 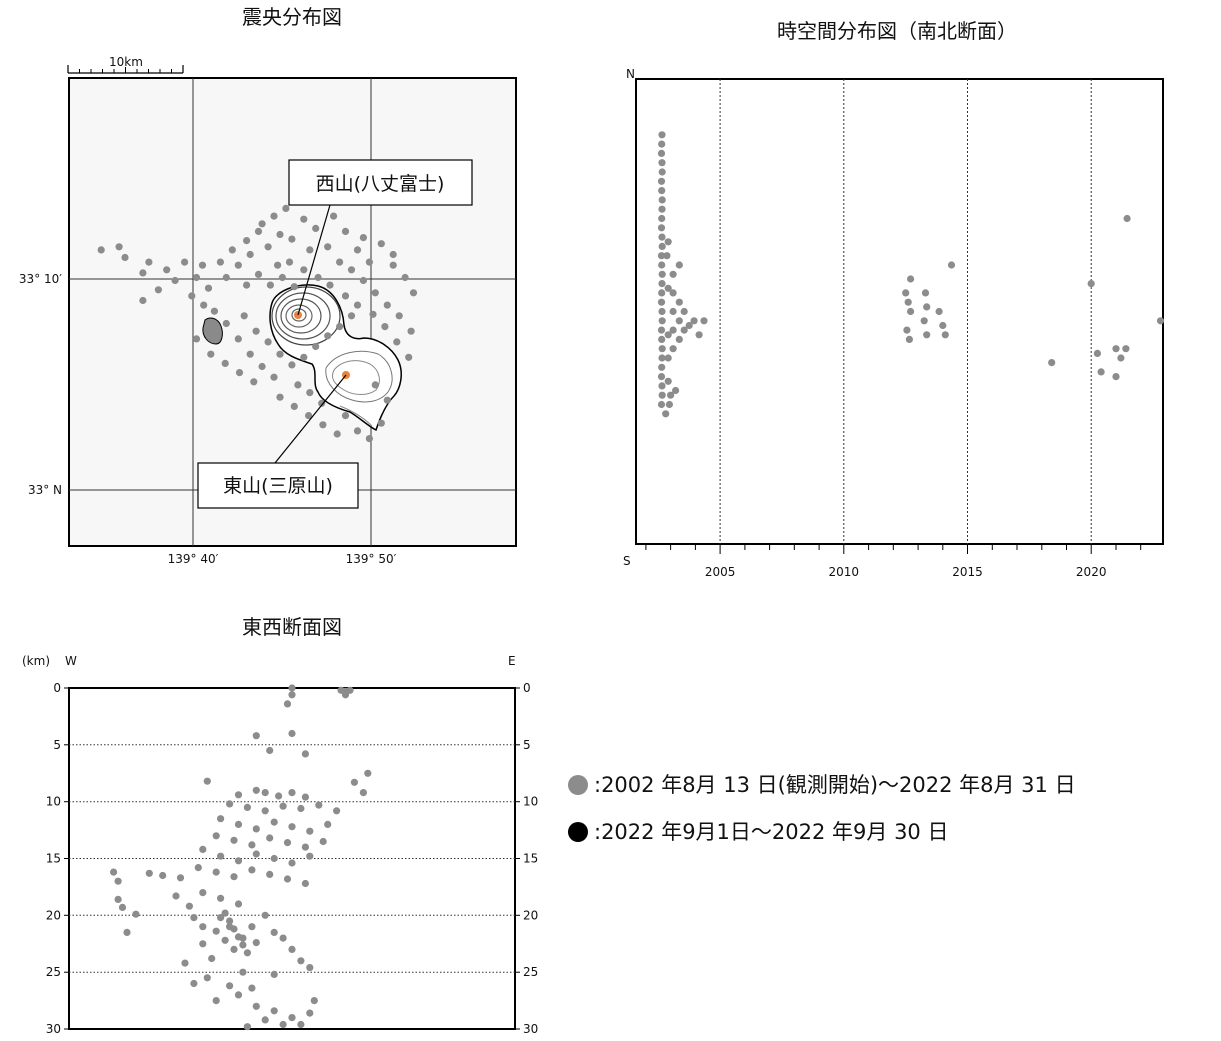 What do you see at coordinates (578, 832) in the screenshot?
I see `legend-recent-marker` at bounding box center [578, 832].